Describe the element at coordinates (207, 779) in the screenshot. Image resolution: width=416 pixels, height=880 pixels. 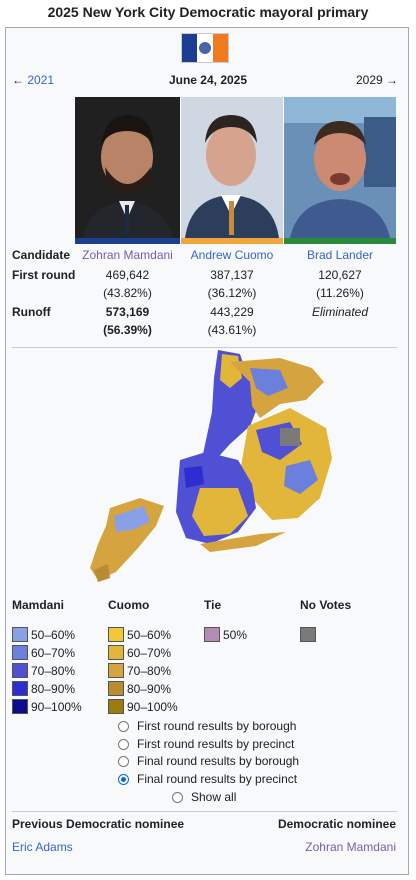
I see `option-final-round-precinct: Final round results by precinct` at that location.